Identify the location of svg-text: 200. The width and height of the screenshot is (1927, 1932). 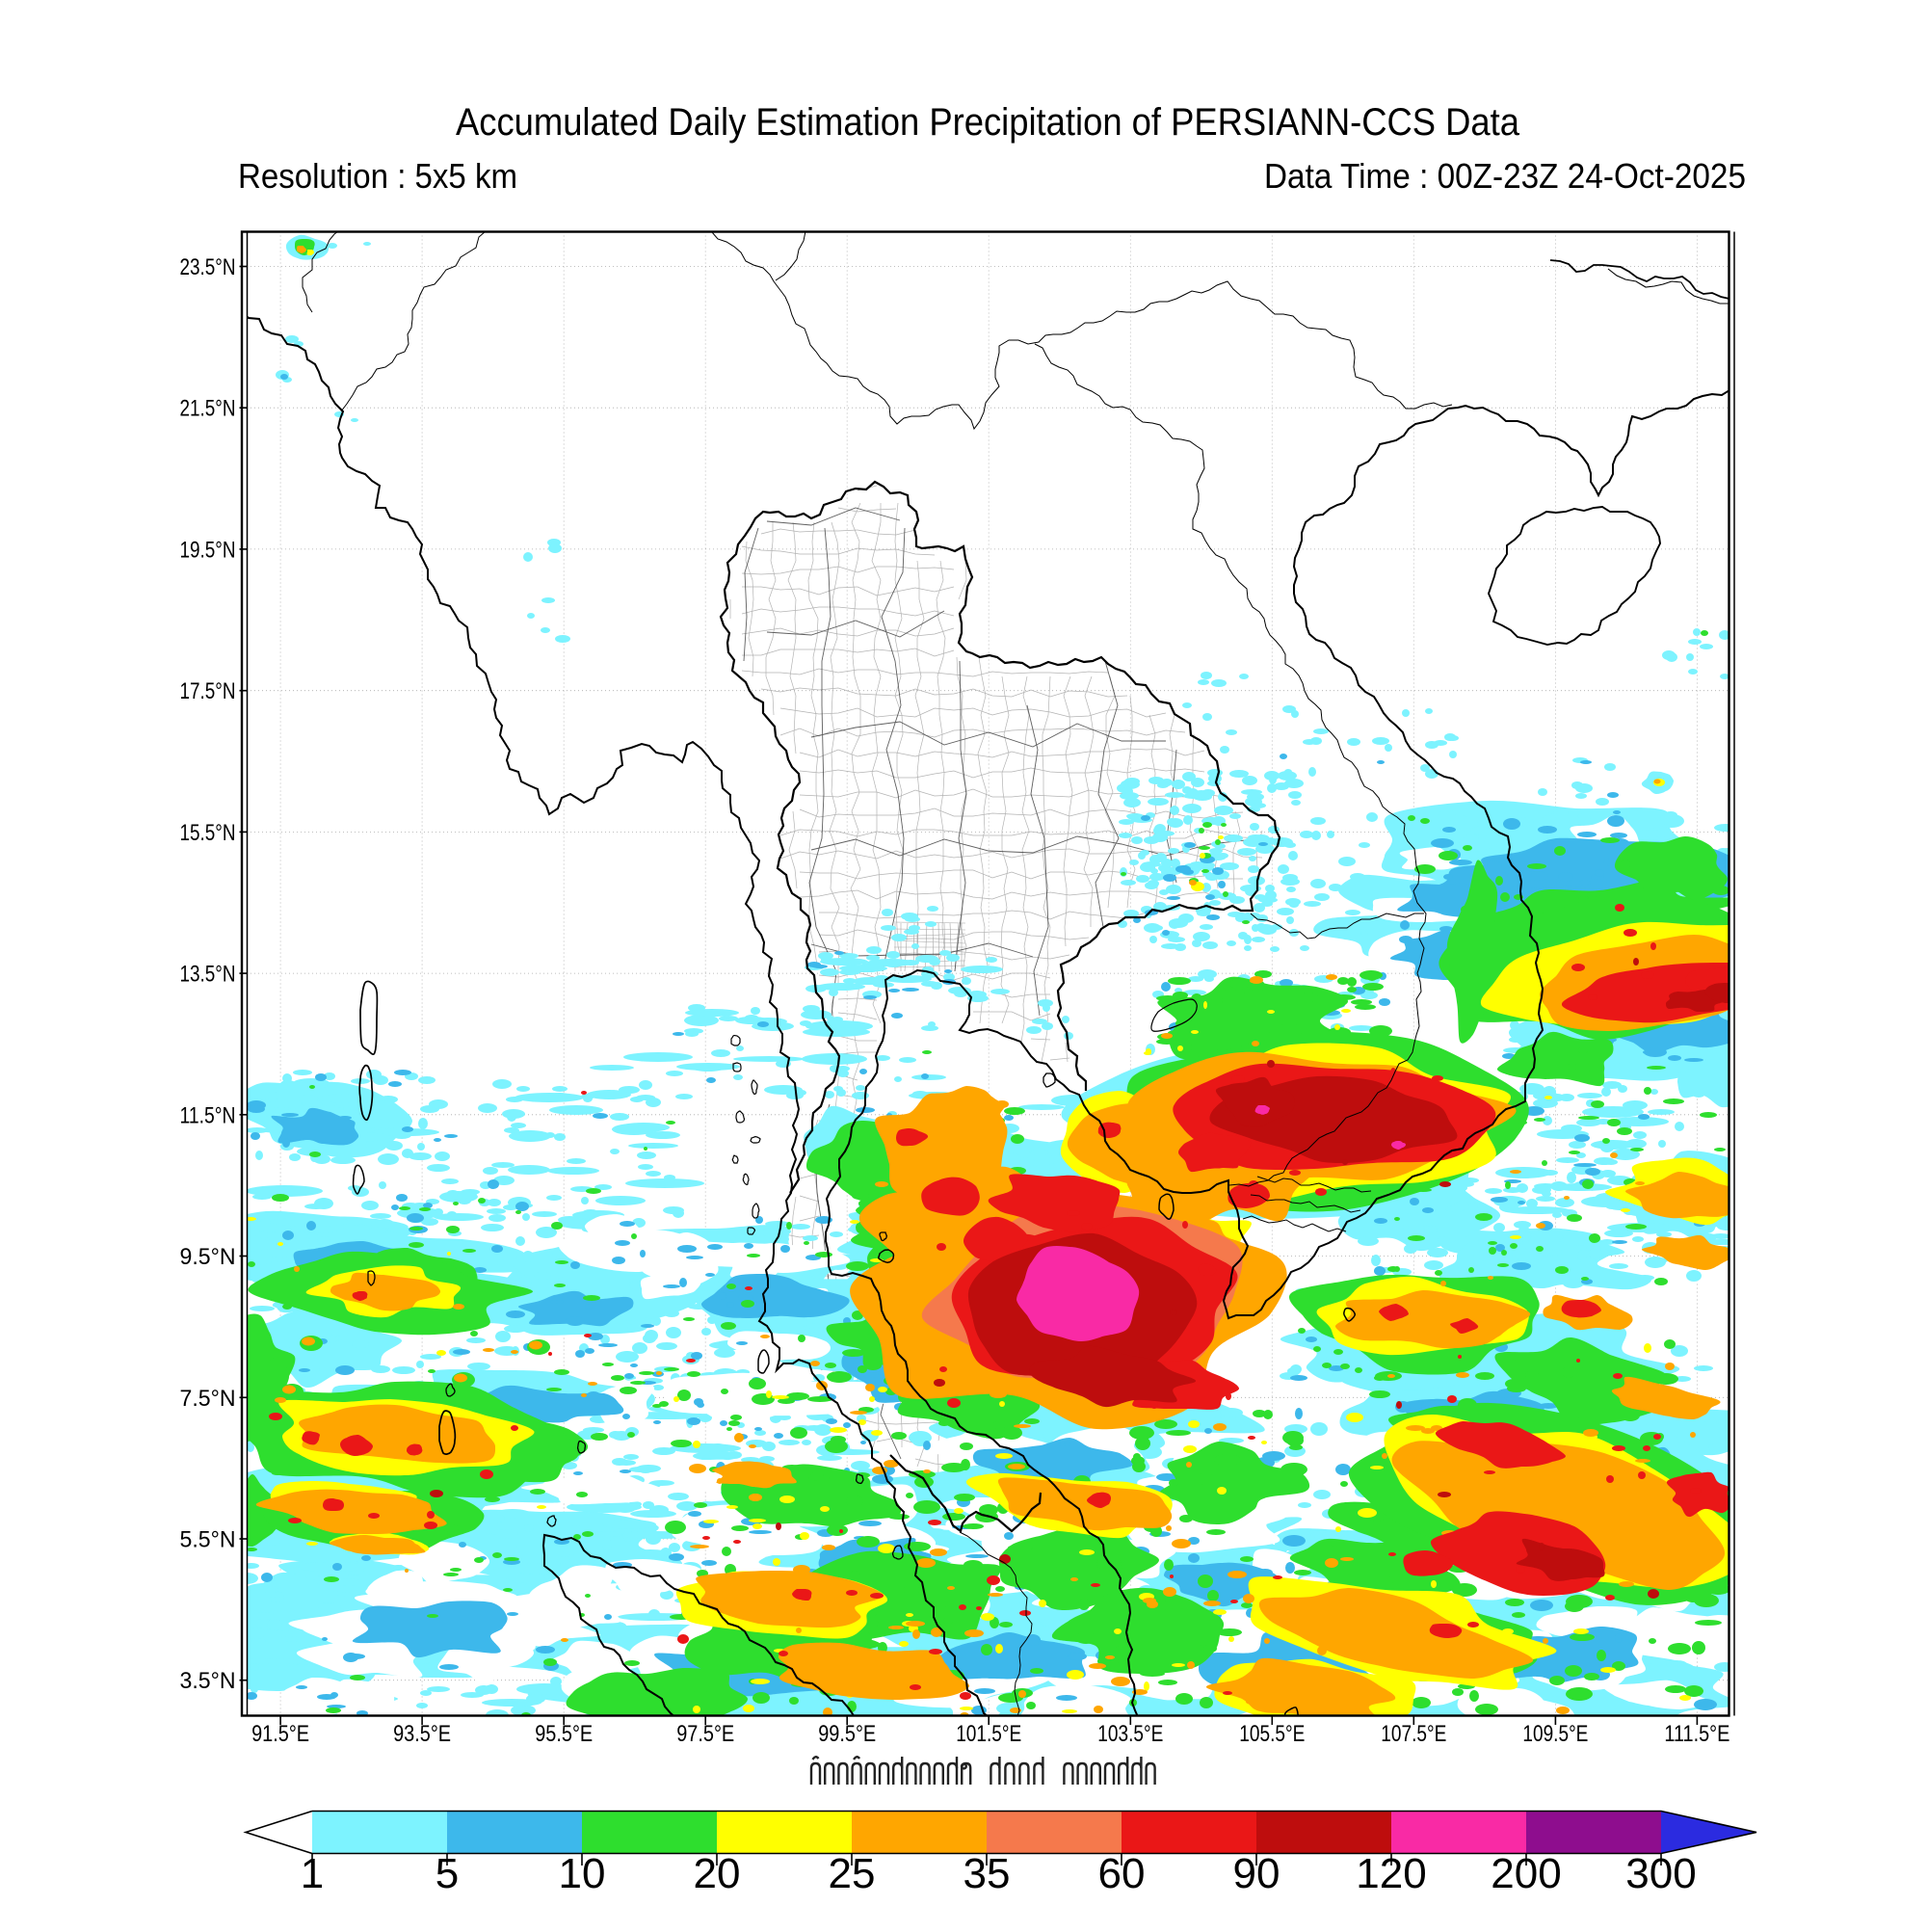
(1526, 1873).